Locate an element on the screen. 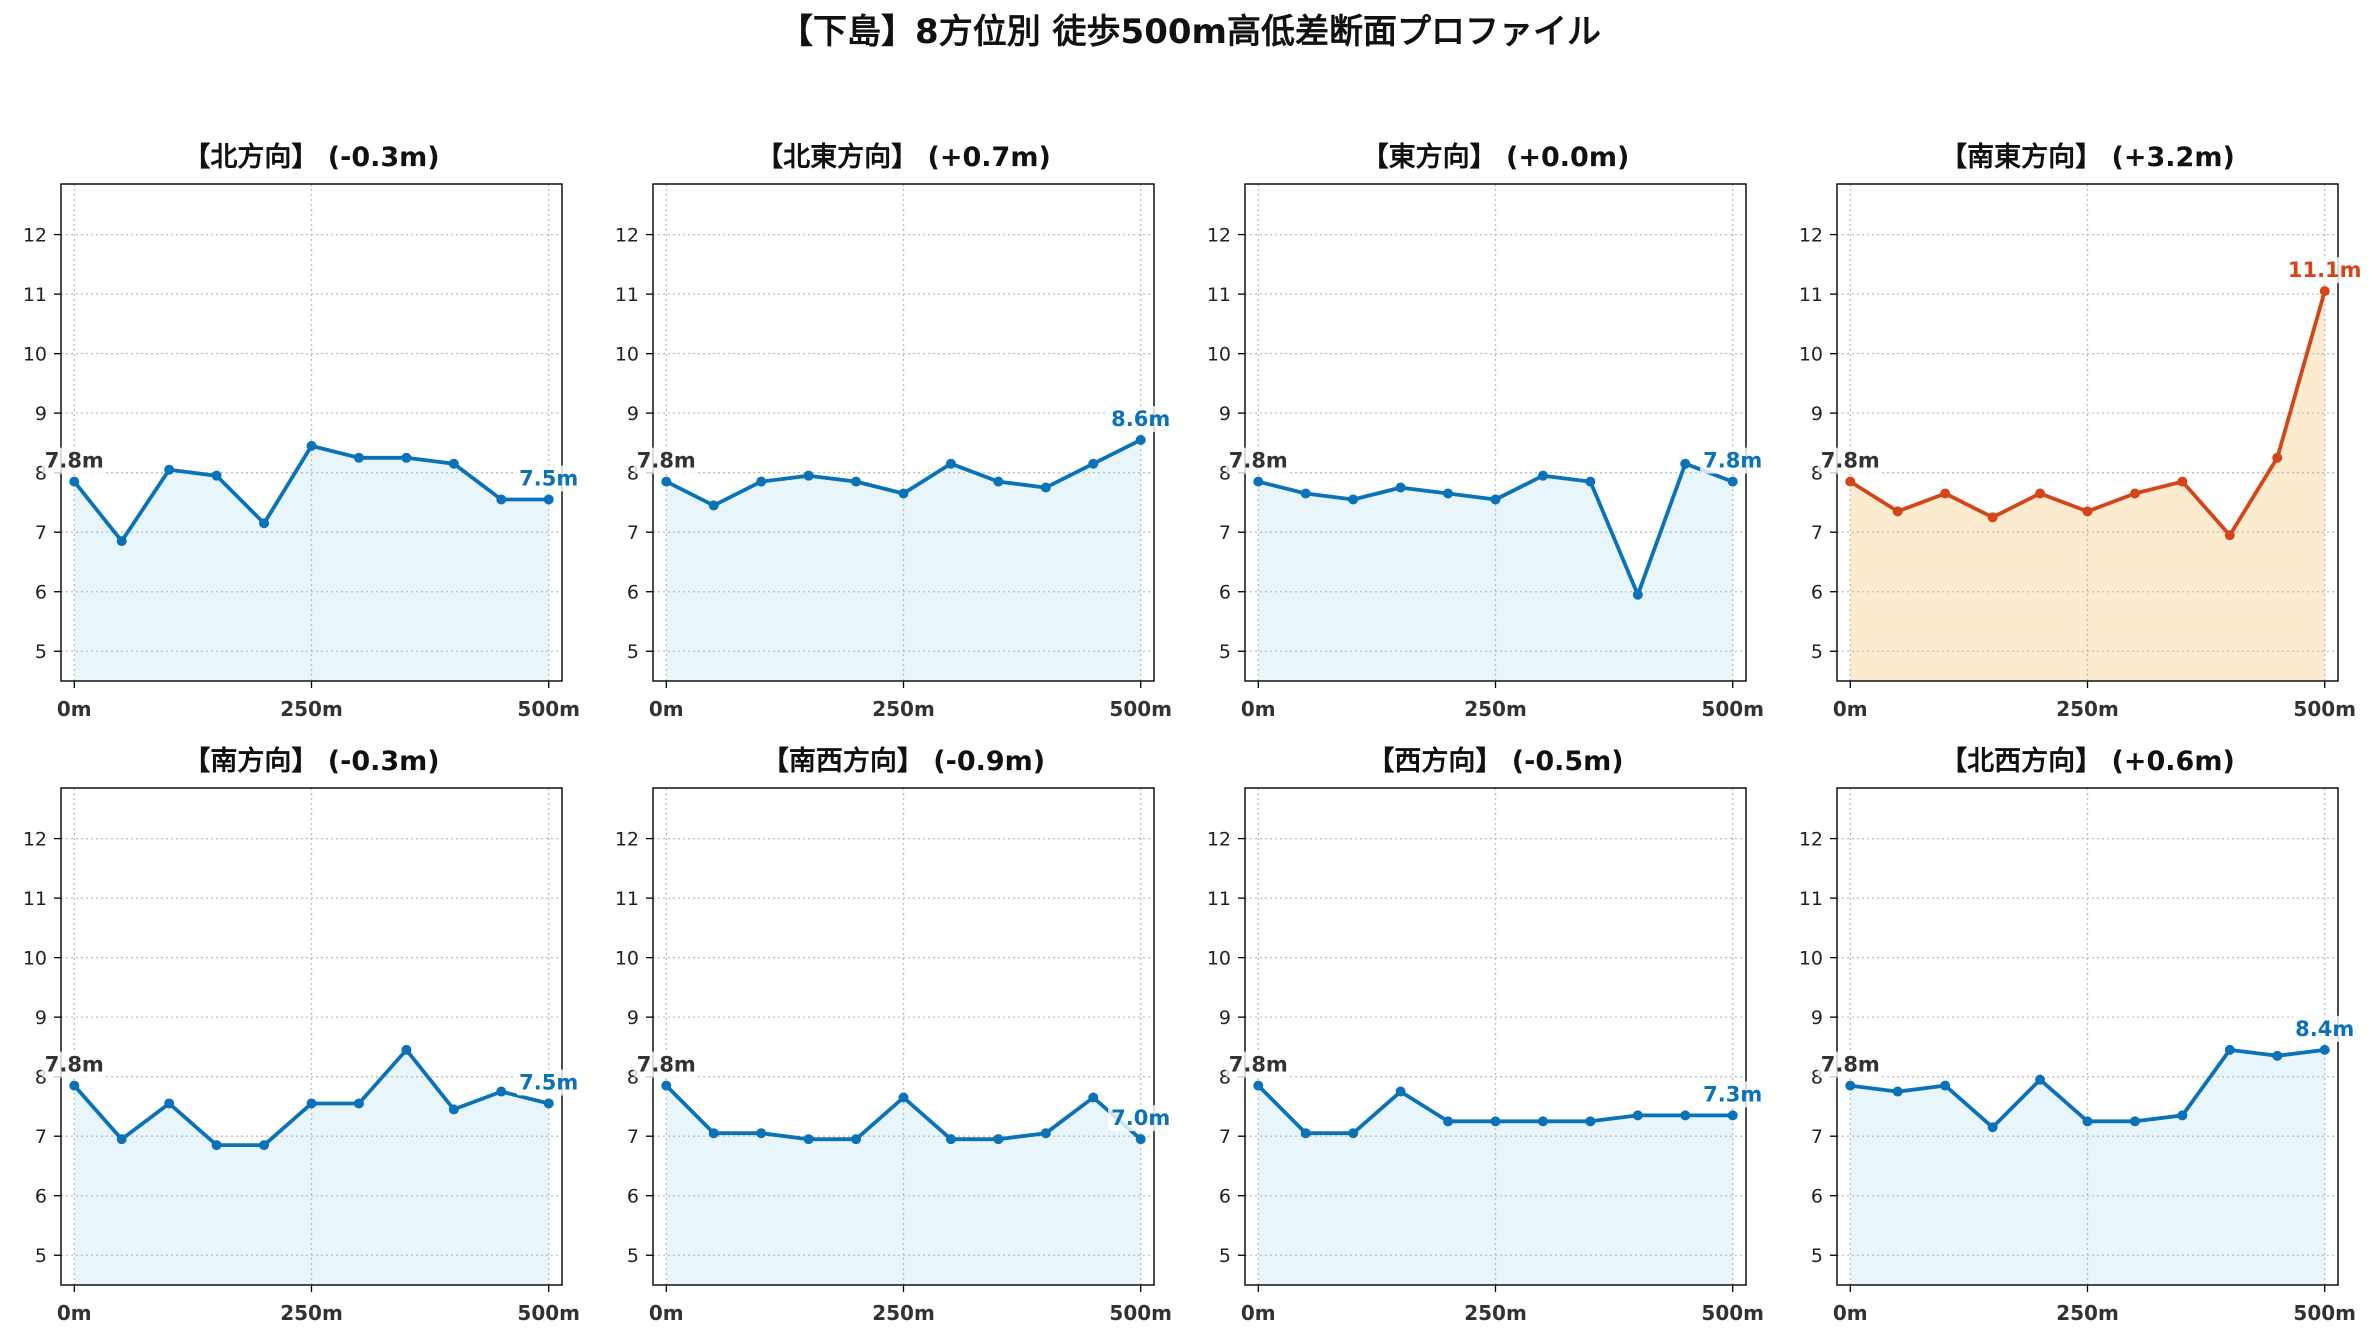  annotation-label: 8.4m is located at coordinates (2324, 1029).